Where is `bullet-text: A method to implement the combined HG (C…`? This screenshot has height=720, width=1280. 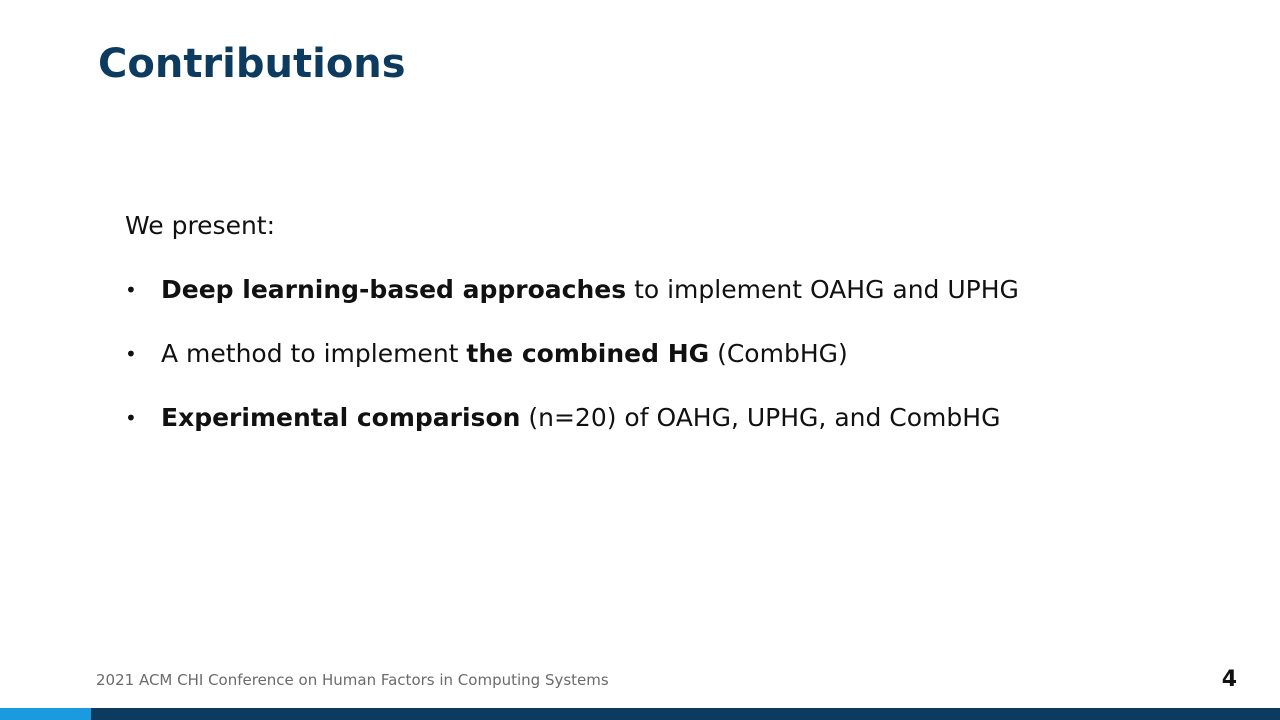
bullet-text: A method to implement the combined HG (C… is located at coordinates (504, 354).